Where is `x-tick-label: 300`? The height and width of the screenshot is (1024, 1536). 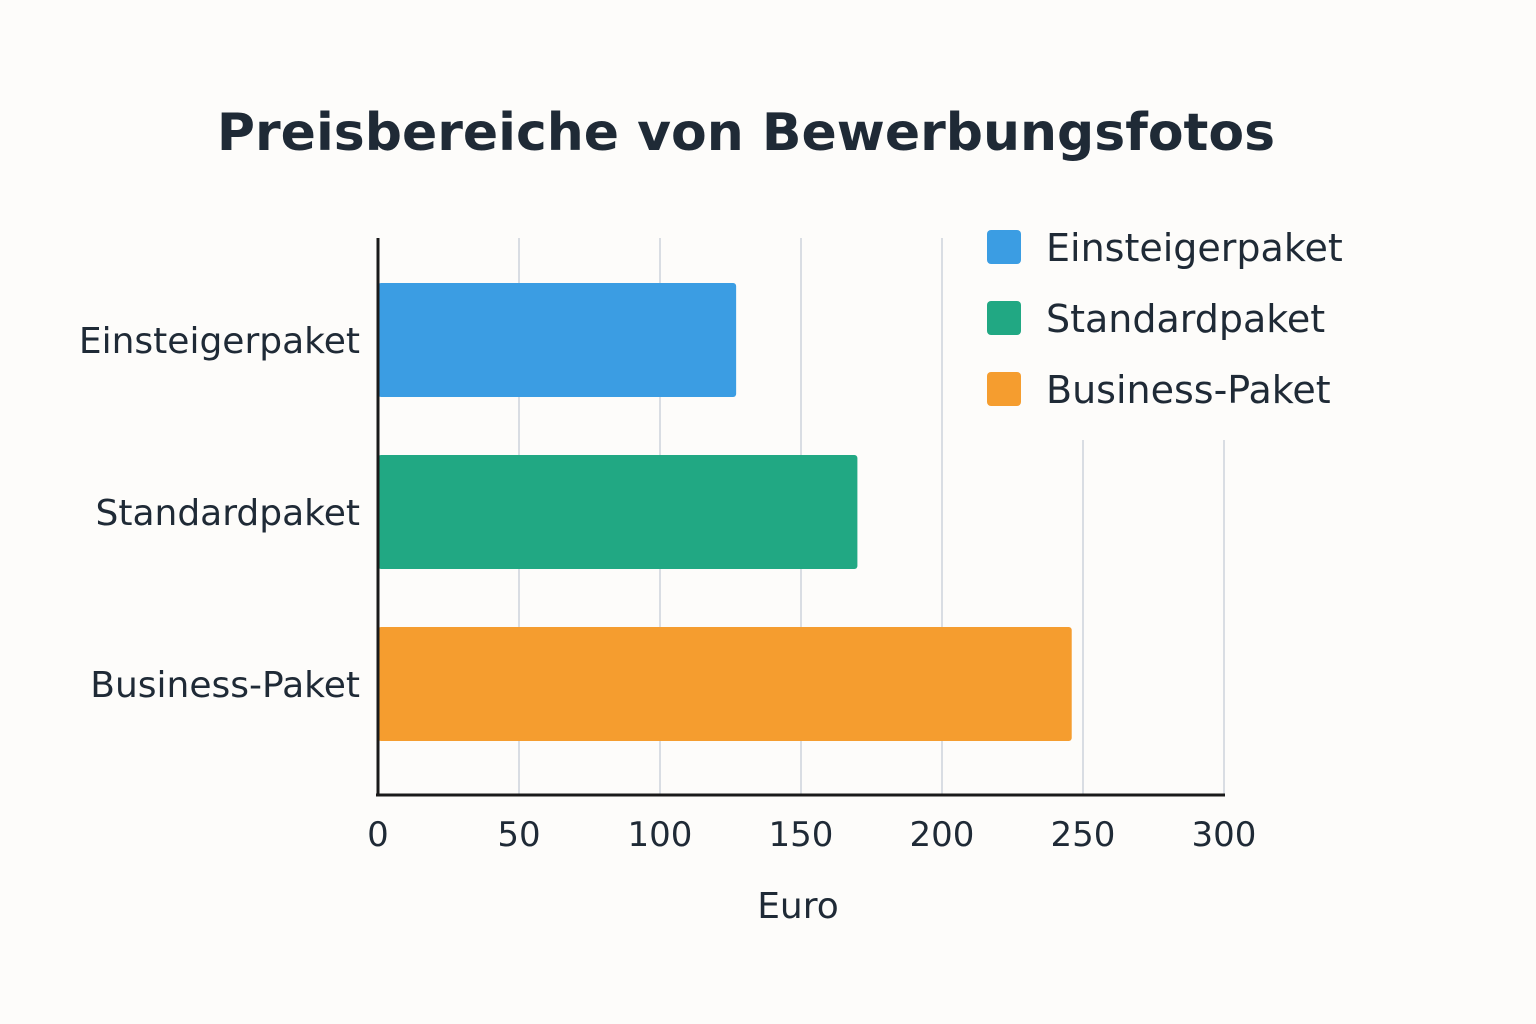
x-tick-label: 300 is located at coordinates (1224, 835).